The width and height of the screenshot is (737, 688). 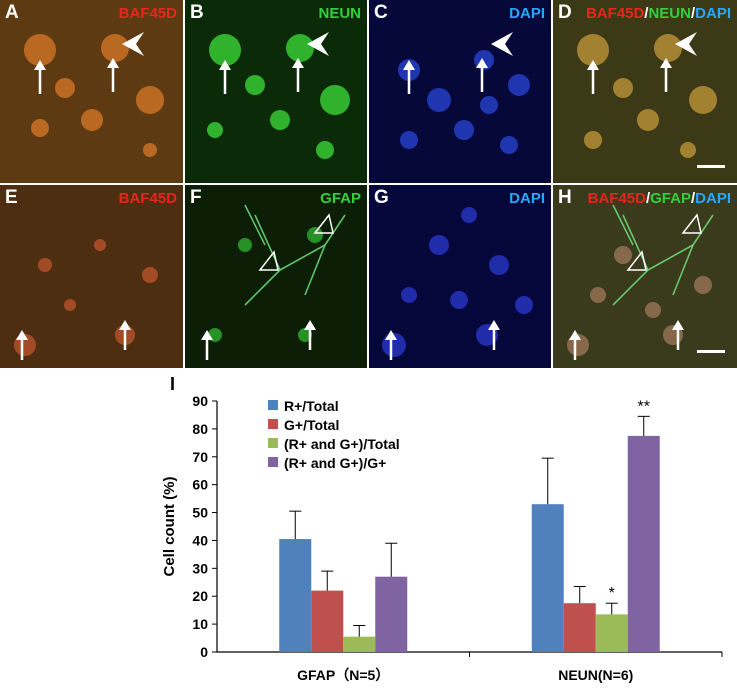 What do you see at coordinates (196, 197) in the screenshot?
I see `panel-letter: F` at bounding box center [196, 197].